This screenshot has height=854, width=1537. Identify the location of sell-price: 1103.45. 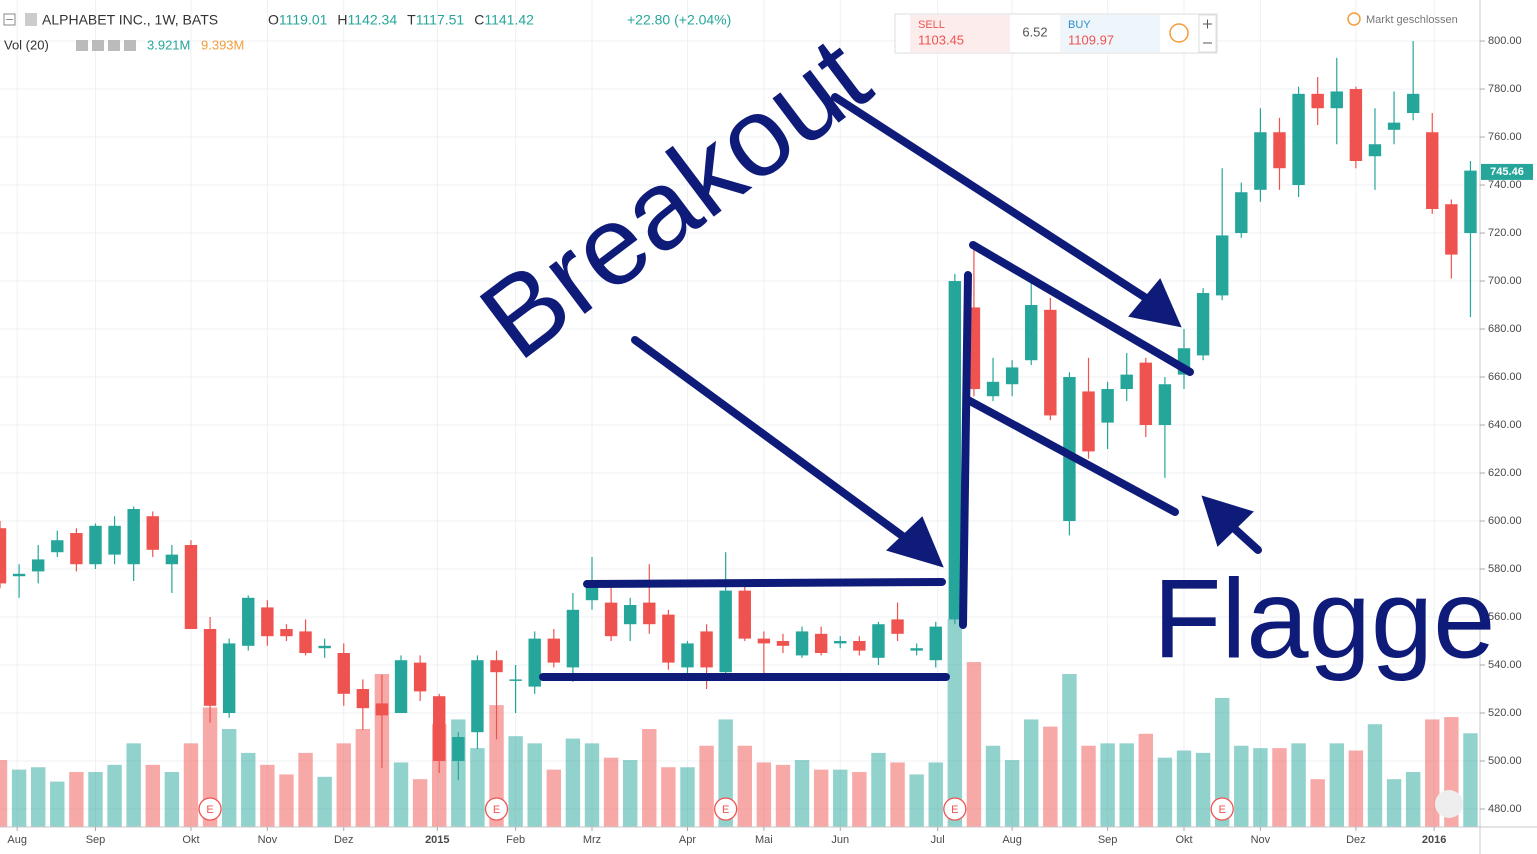
(941, 39).